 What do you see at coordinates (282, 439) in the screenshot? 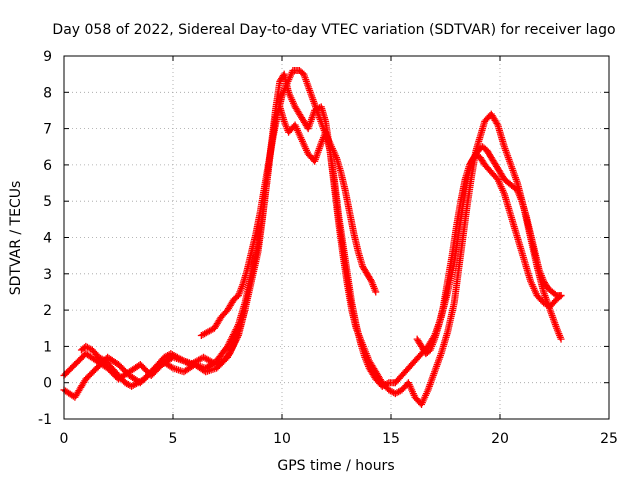
I see `x-tick-label: 10` at bounding box center [282, 439].